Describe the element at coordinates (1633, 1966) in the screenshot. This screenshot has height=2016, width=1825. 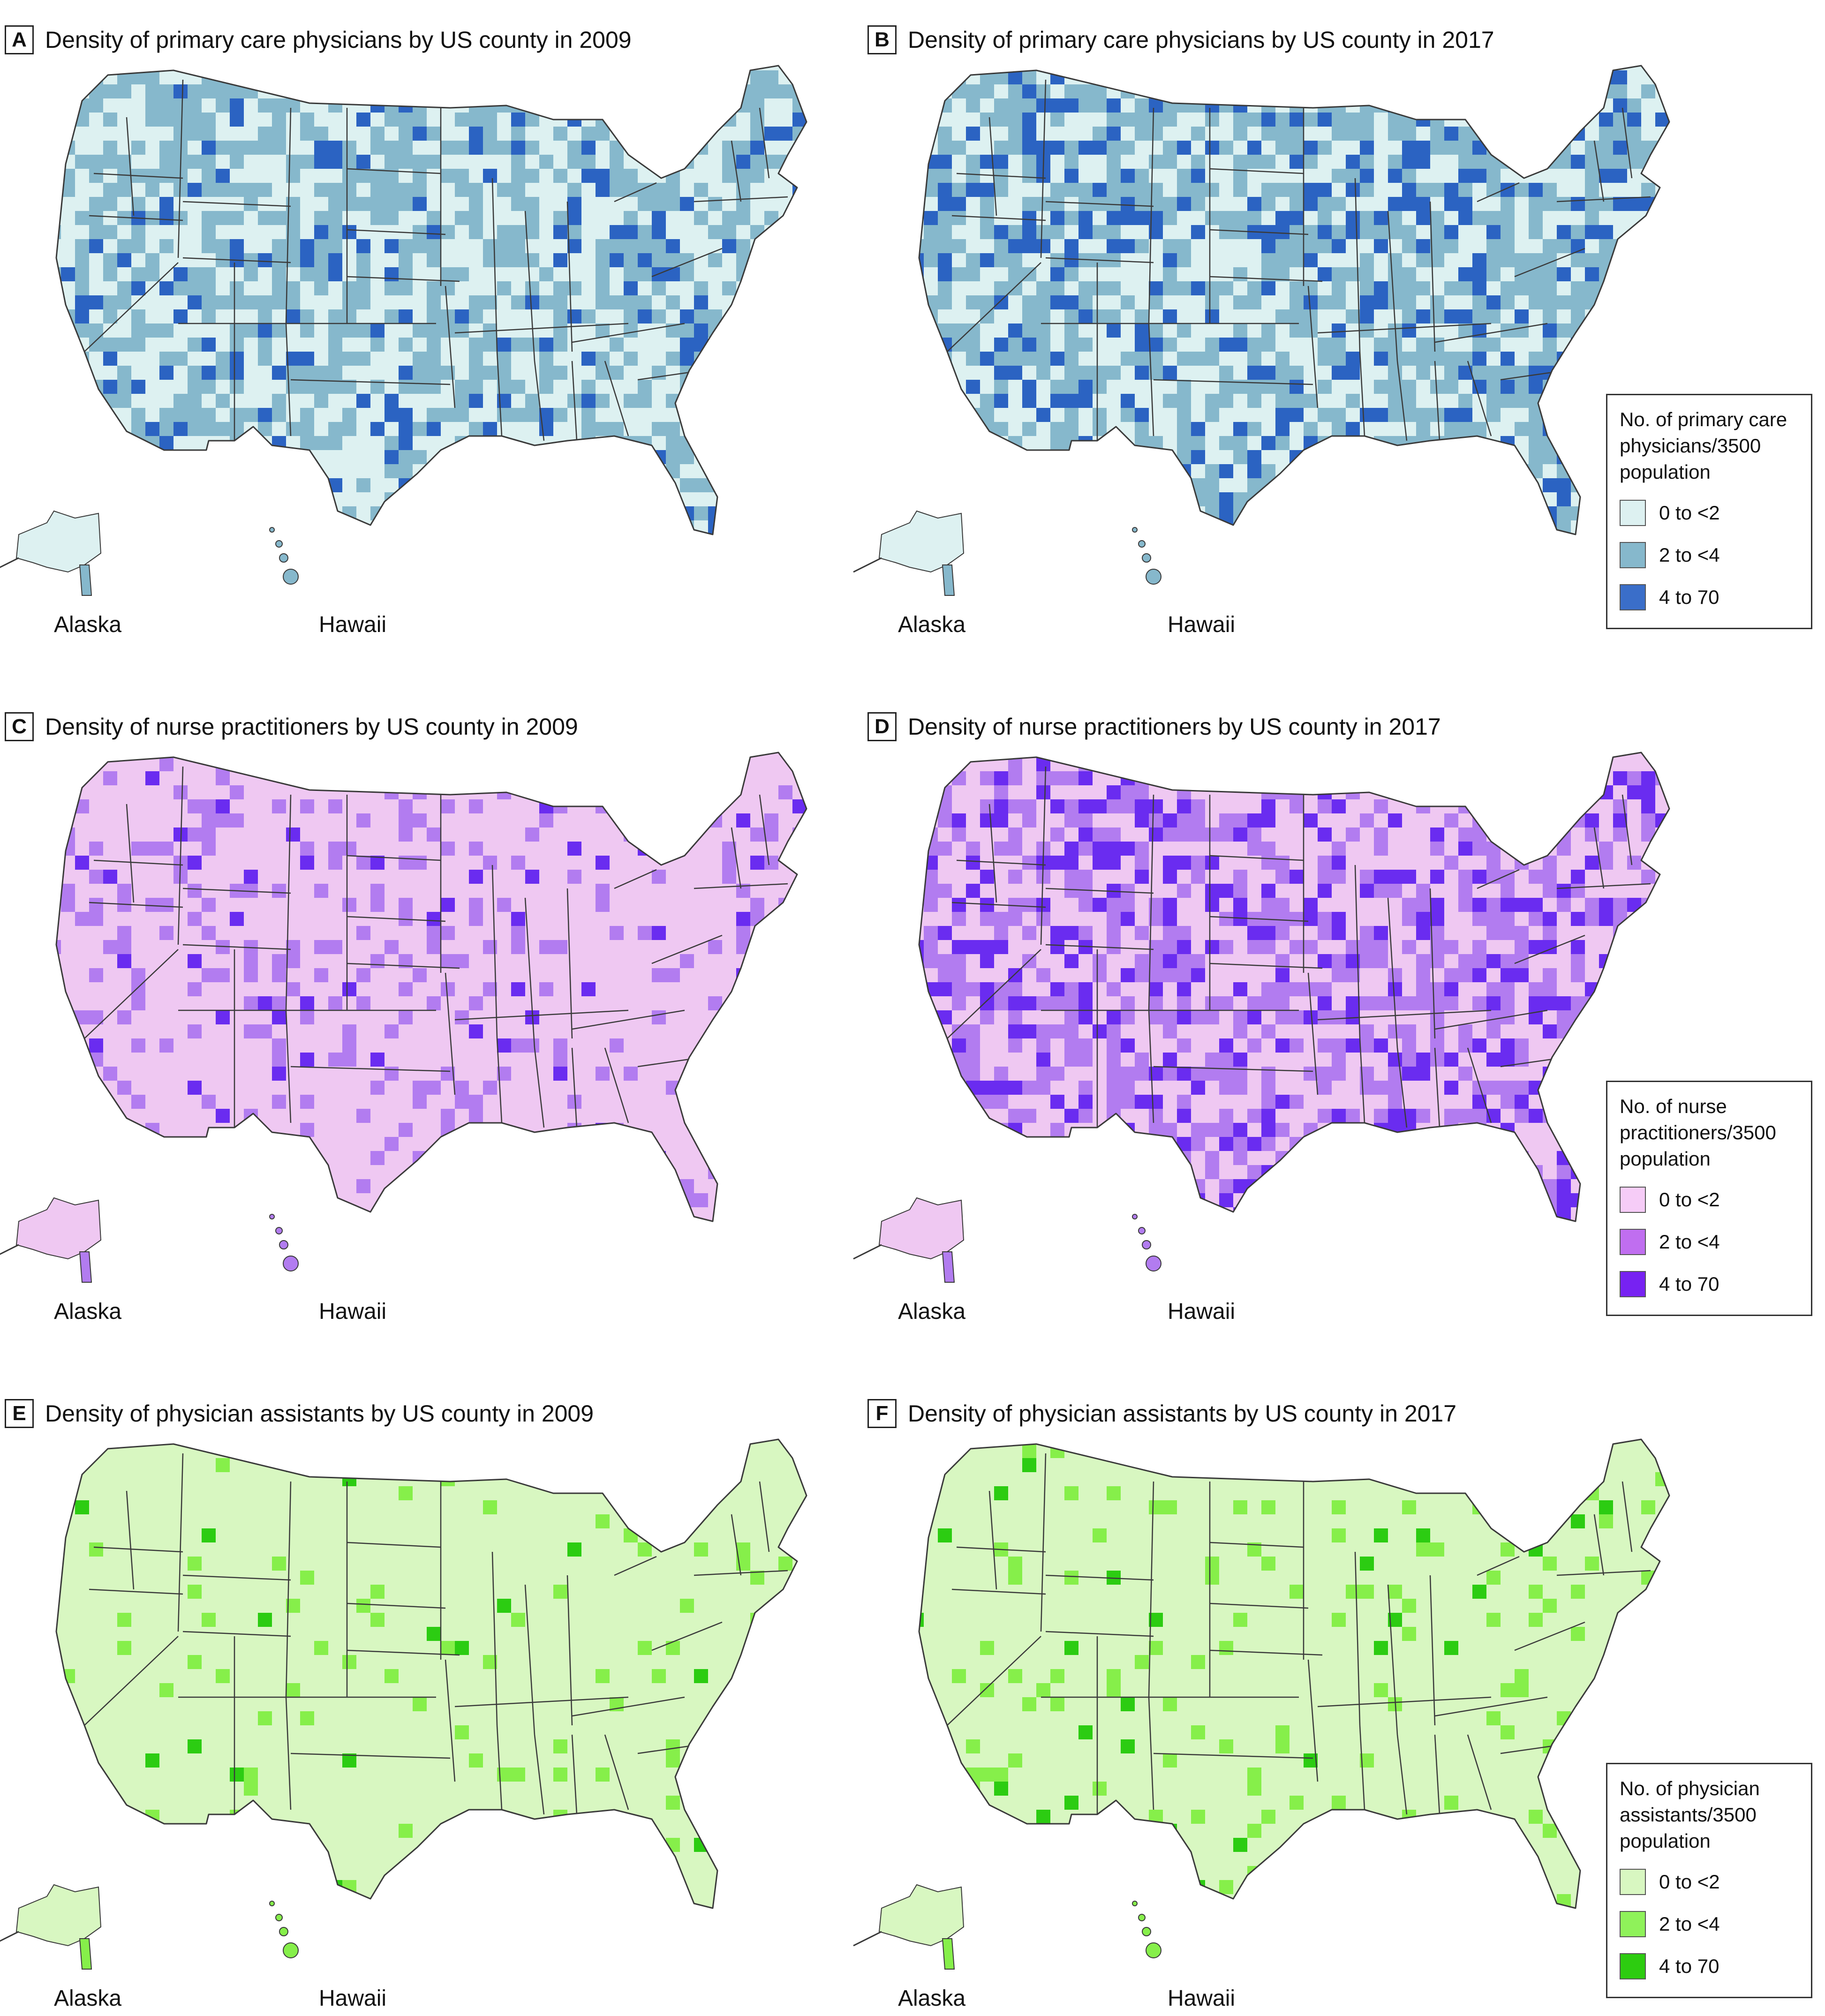
I see `legend-swatch` at that location.